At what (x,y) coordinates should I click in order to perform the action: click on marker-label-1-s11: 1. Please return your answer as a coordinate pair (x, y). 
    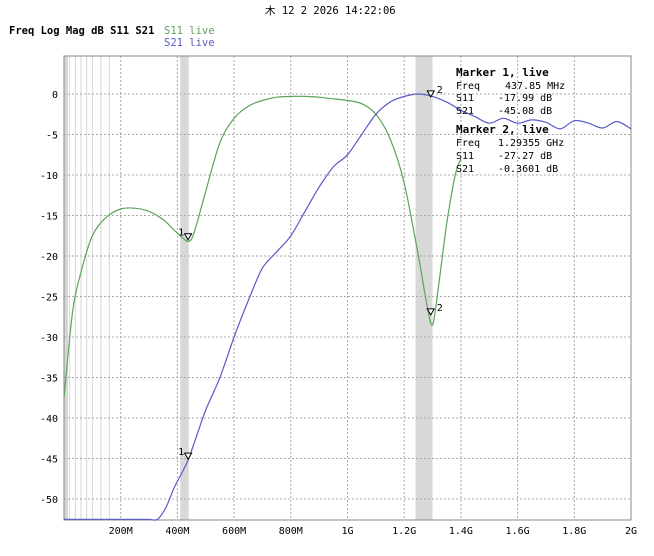
    Looking at the image, I should click on (181, 233).